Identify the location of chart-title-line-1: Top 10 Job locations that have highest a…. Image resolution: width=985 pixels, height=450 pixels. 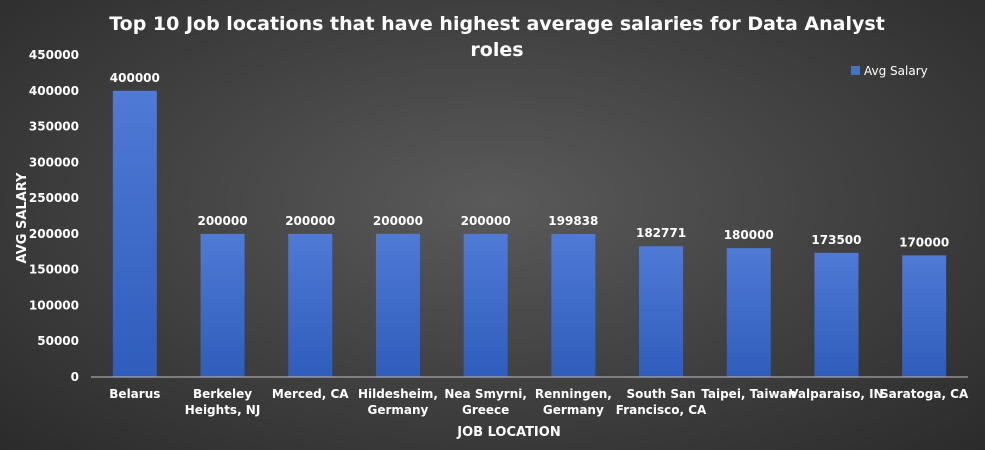
(497, 24).